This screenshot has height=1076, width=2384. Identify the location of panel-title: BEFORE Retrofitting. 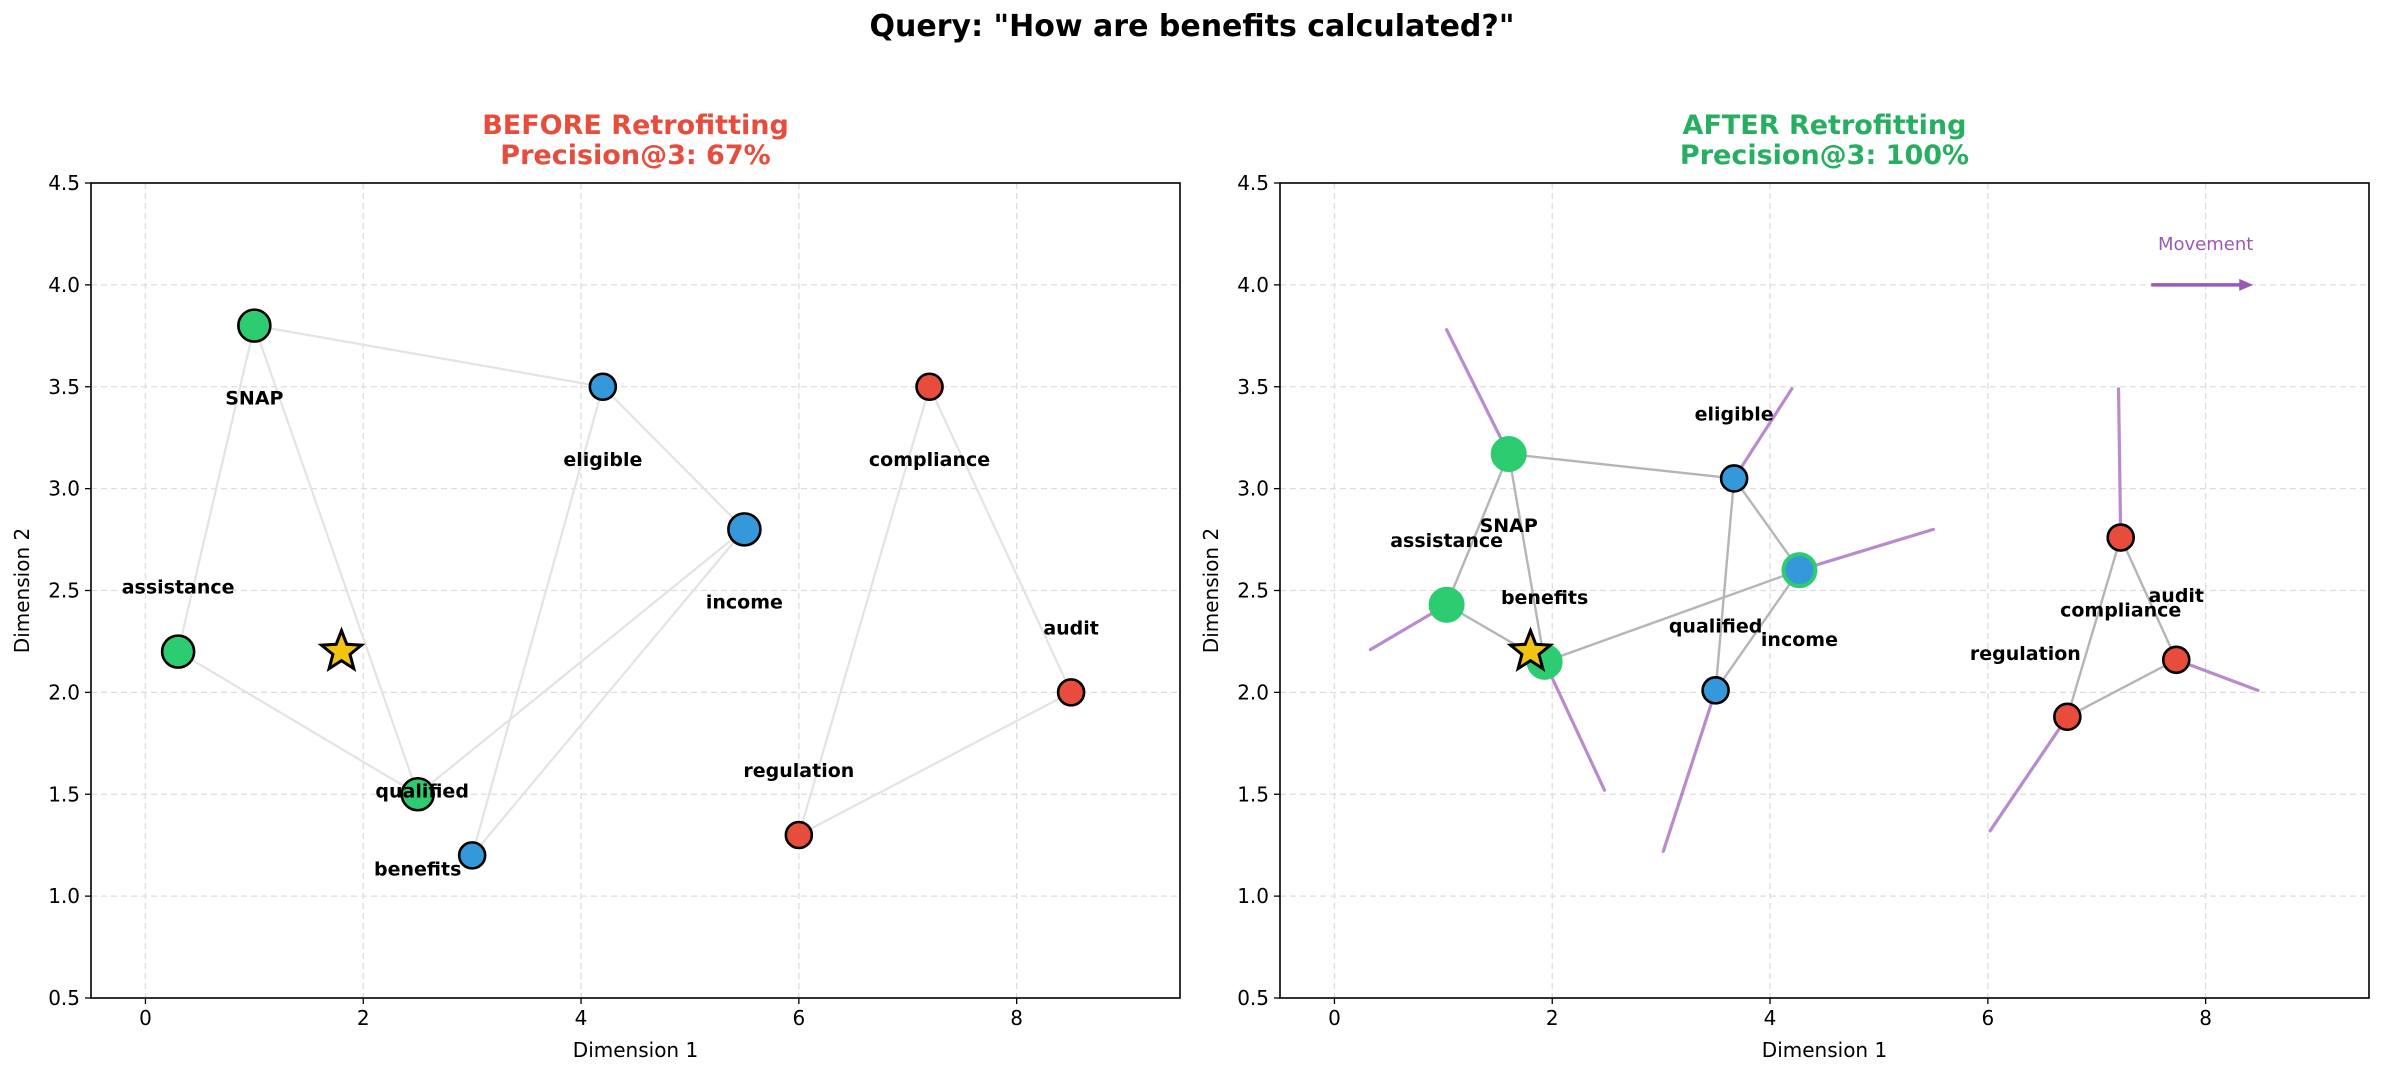
(635, 125).